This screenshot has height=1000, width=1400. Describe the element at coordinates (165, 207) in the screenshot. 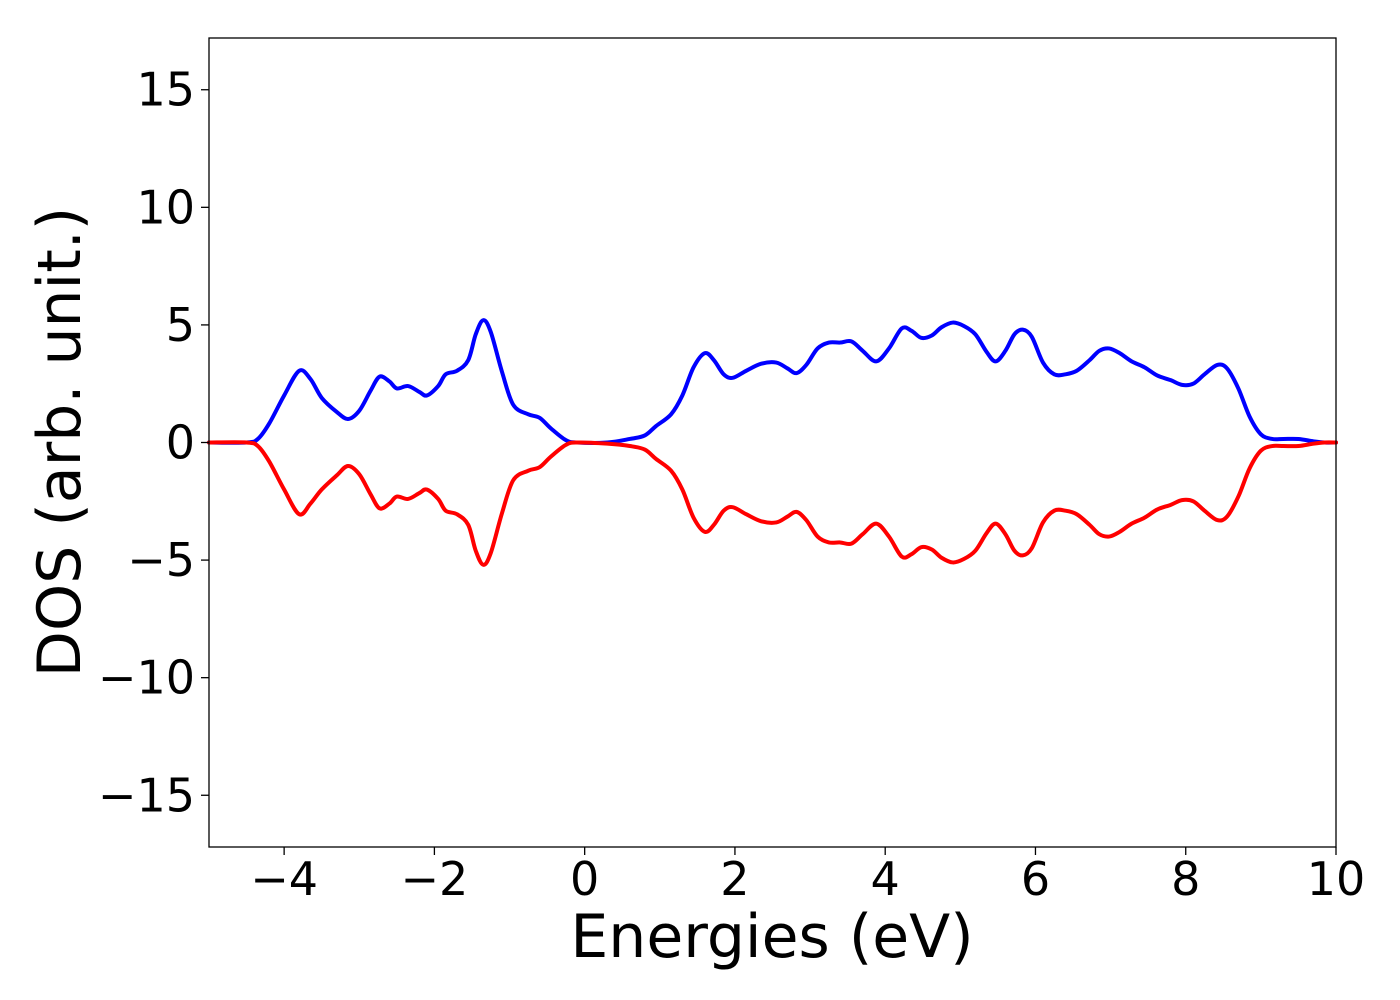

I see `y-tick-label: 10` at that location.